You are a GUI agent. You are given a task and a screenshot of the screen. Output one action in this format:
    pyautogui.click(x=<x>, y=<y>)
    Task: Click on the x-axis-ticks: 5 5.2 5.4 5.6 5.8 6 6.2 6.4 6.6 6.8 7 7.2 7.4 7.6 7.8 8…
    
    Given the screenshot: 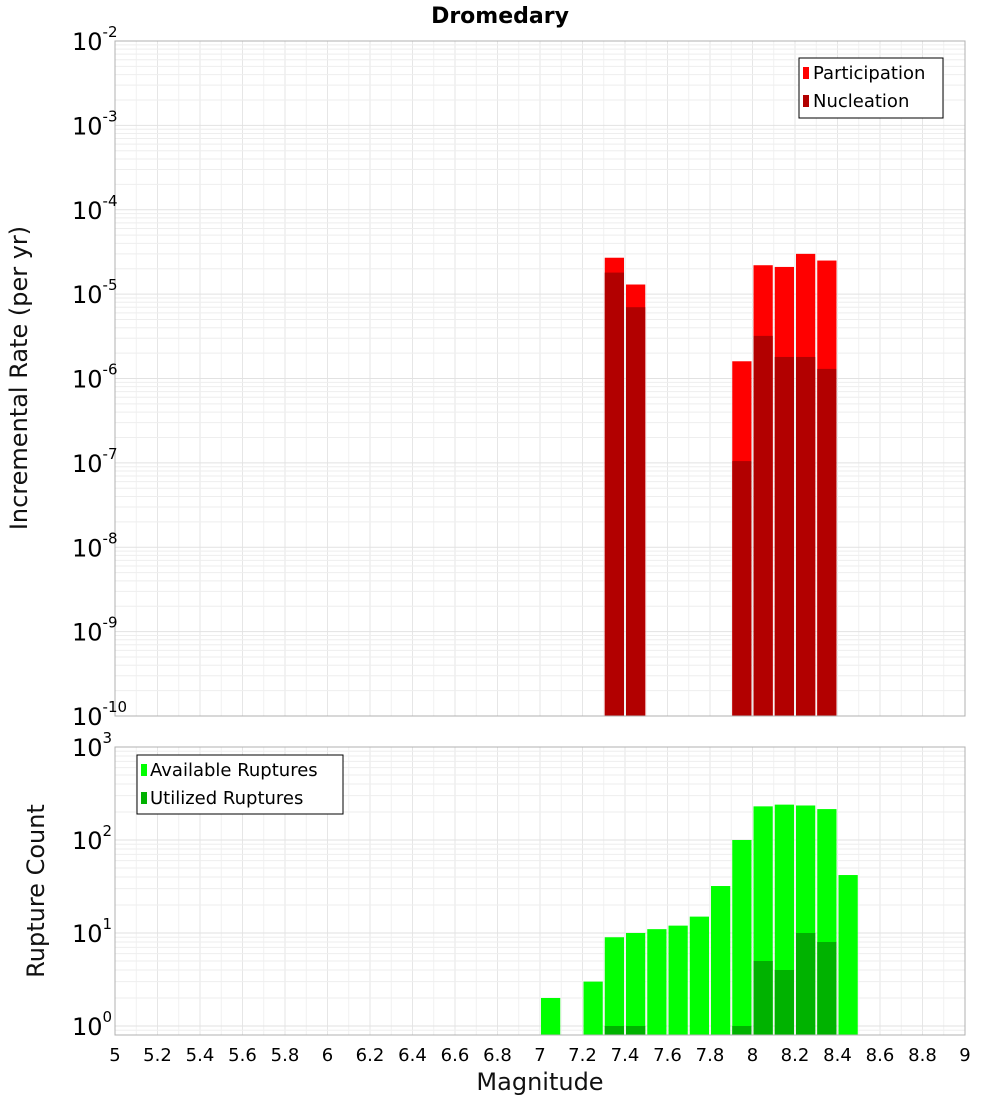 What is the action you would take?
    pyautogui.click(x=539, y=1055)
    